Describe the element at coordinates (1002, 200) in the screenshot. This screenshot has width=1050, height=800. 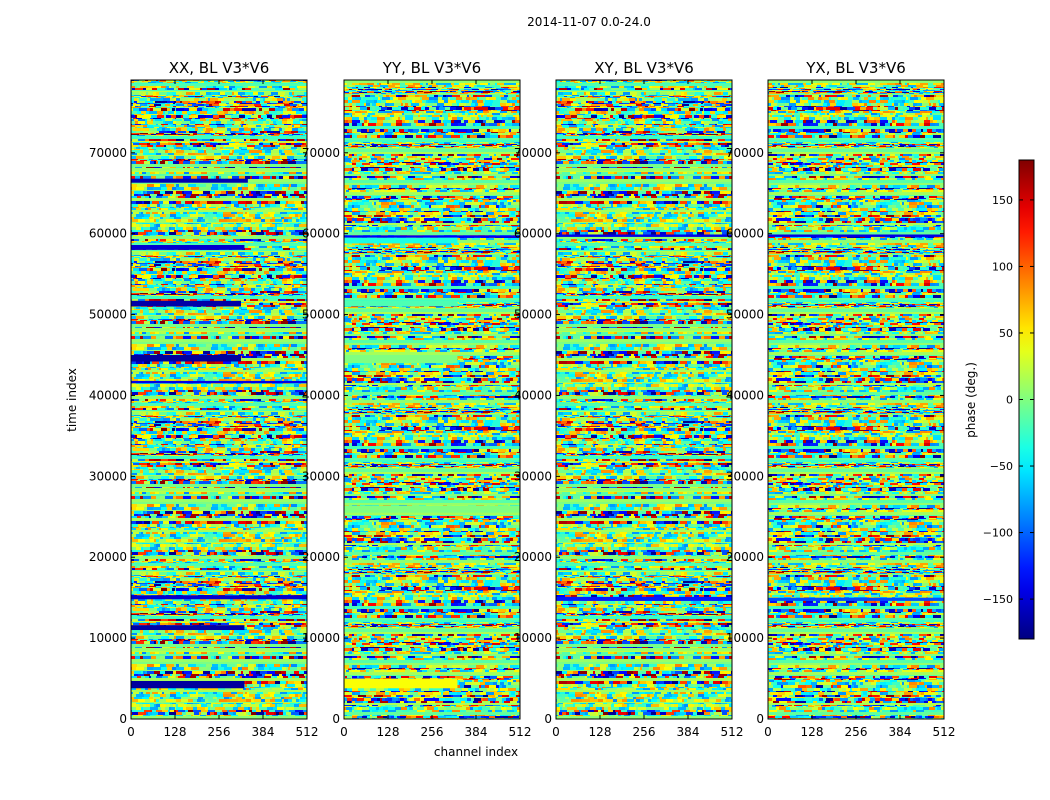
I see `colorbar-tick-label: 150` at that location.